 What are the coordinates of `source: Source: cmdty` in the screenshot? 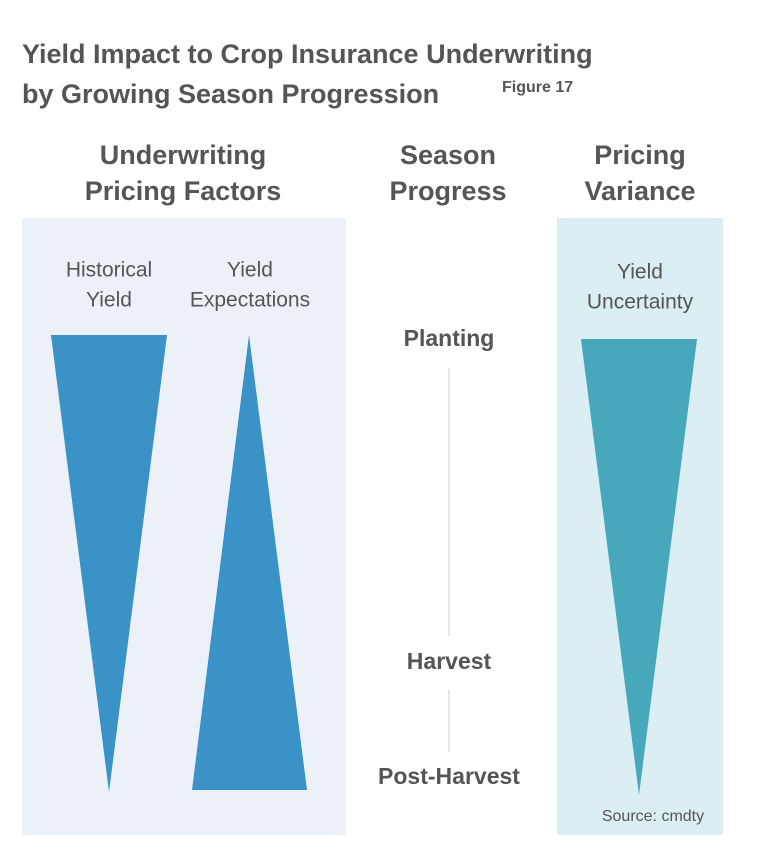 It's located at (653, 816).